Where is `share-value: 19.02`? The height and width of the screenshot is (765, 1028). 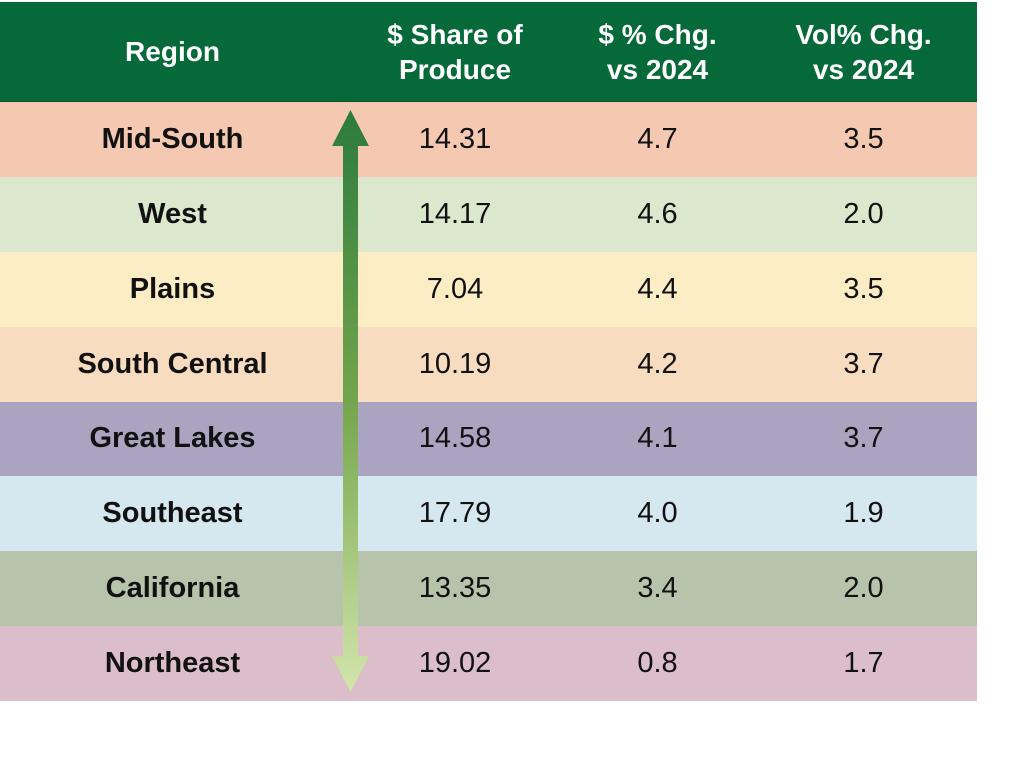
share-value: 19.02 is located at coordinates (455, 663).